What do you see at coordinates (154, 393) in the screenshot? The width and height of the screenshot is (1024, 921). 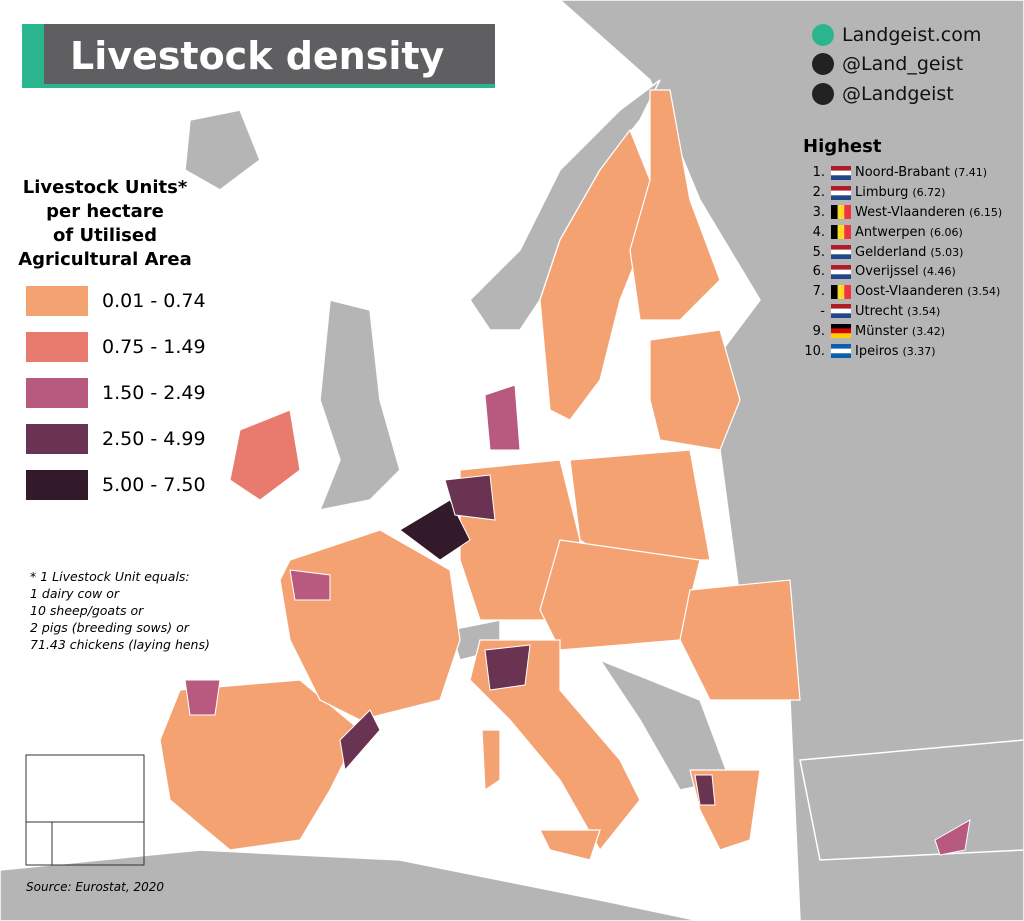 I see `legend-label: 1.50 - 2.49` at bounding box center [154, 393].